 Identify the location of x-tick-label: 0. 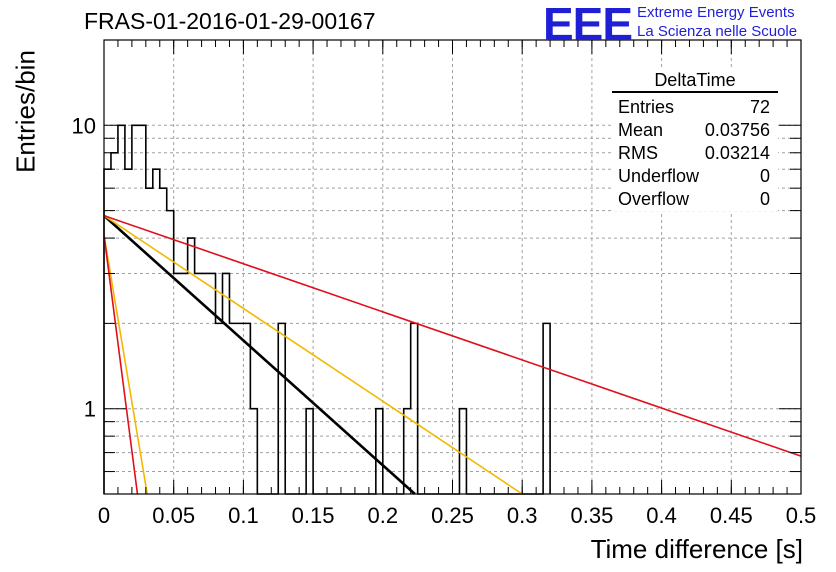
(104, 515).